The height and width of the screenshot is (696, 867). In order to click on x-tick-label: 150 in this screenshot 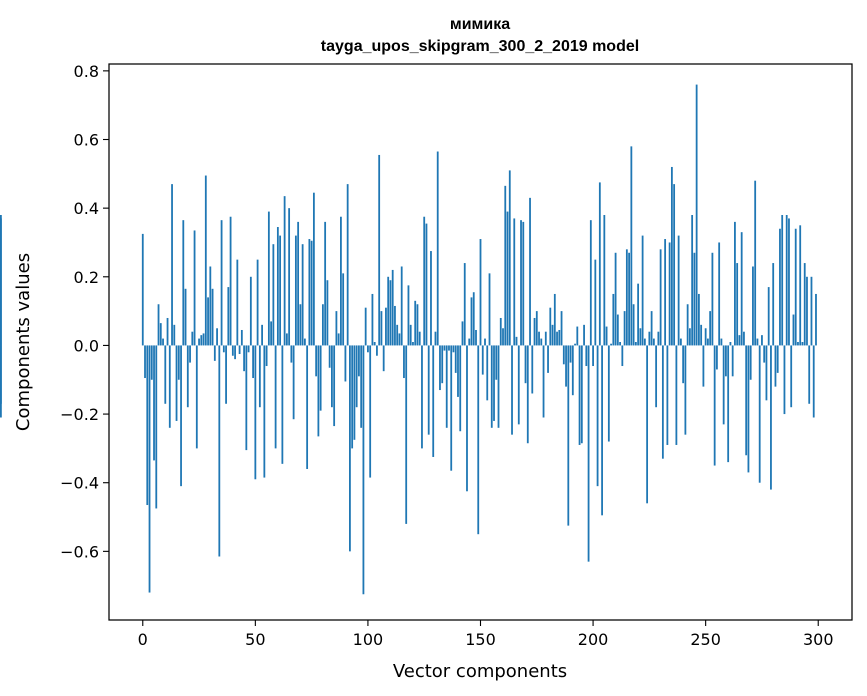, I will do `click(480, 639)`.